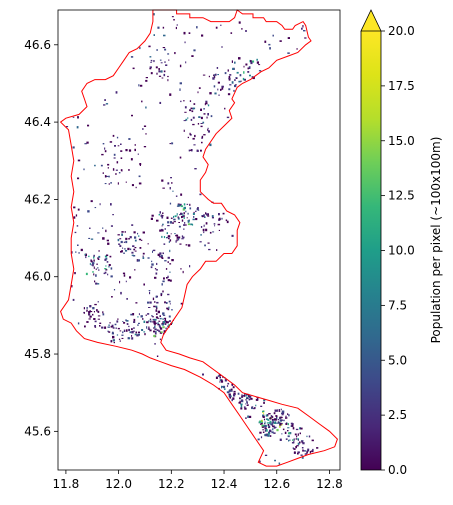 The image size is (453, 505). I want to click on colorbar-tick-label: 2.5, so click(397, 415).